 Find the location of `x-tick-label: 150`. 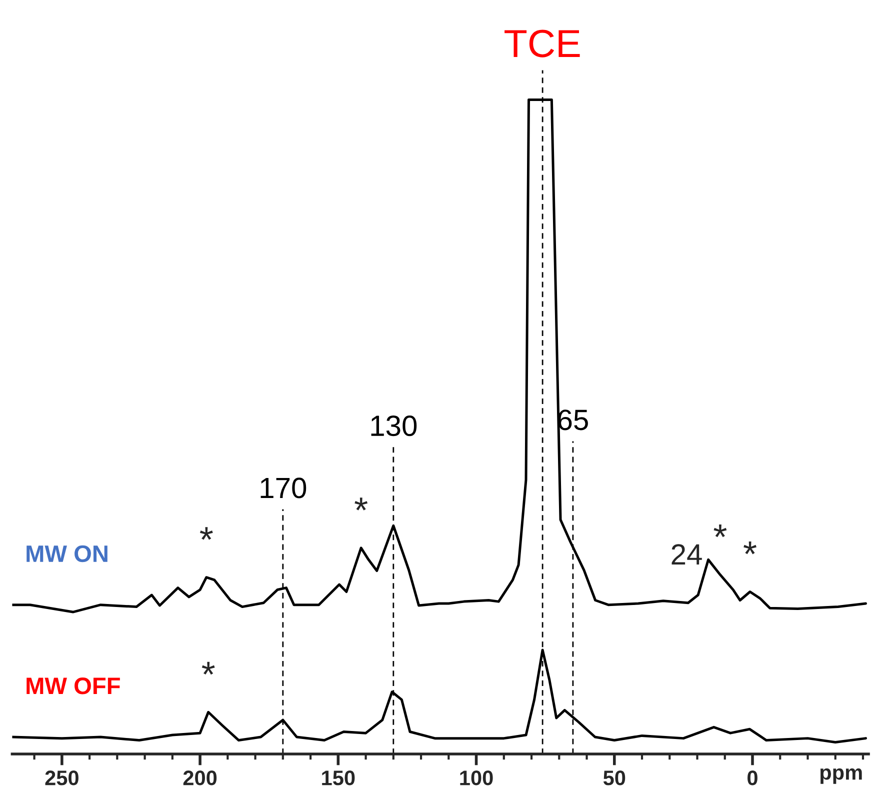

x-tick-label: 150 is located at coordinates (338, 778).